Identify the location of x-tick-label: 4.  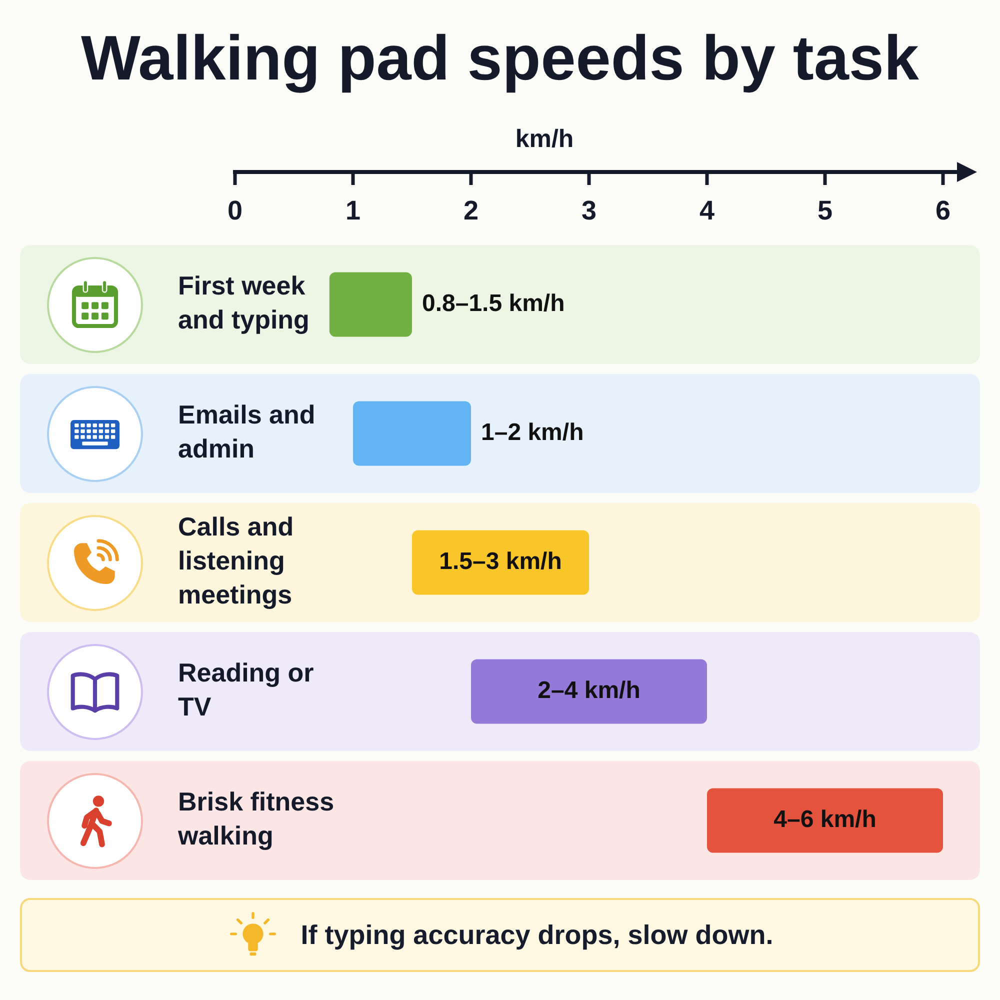
(707, 210).